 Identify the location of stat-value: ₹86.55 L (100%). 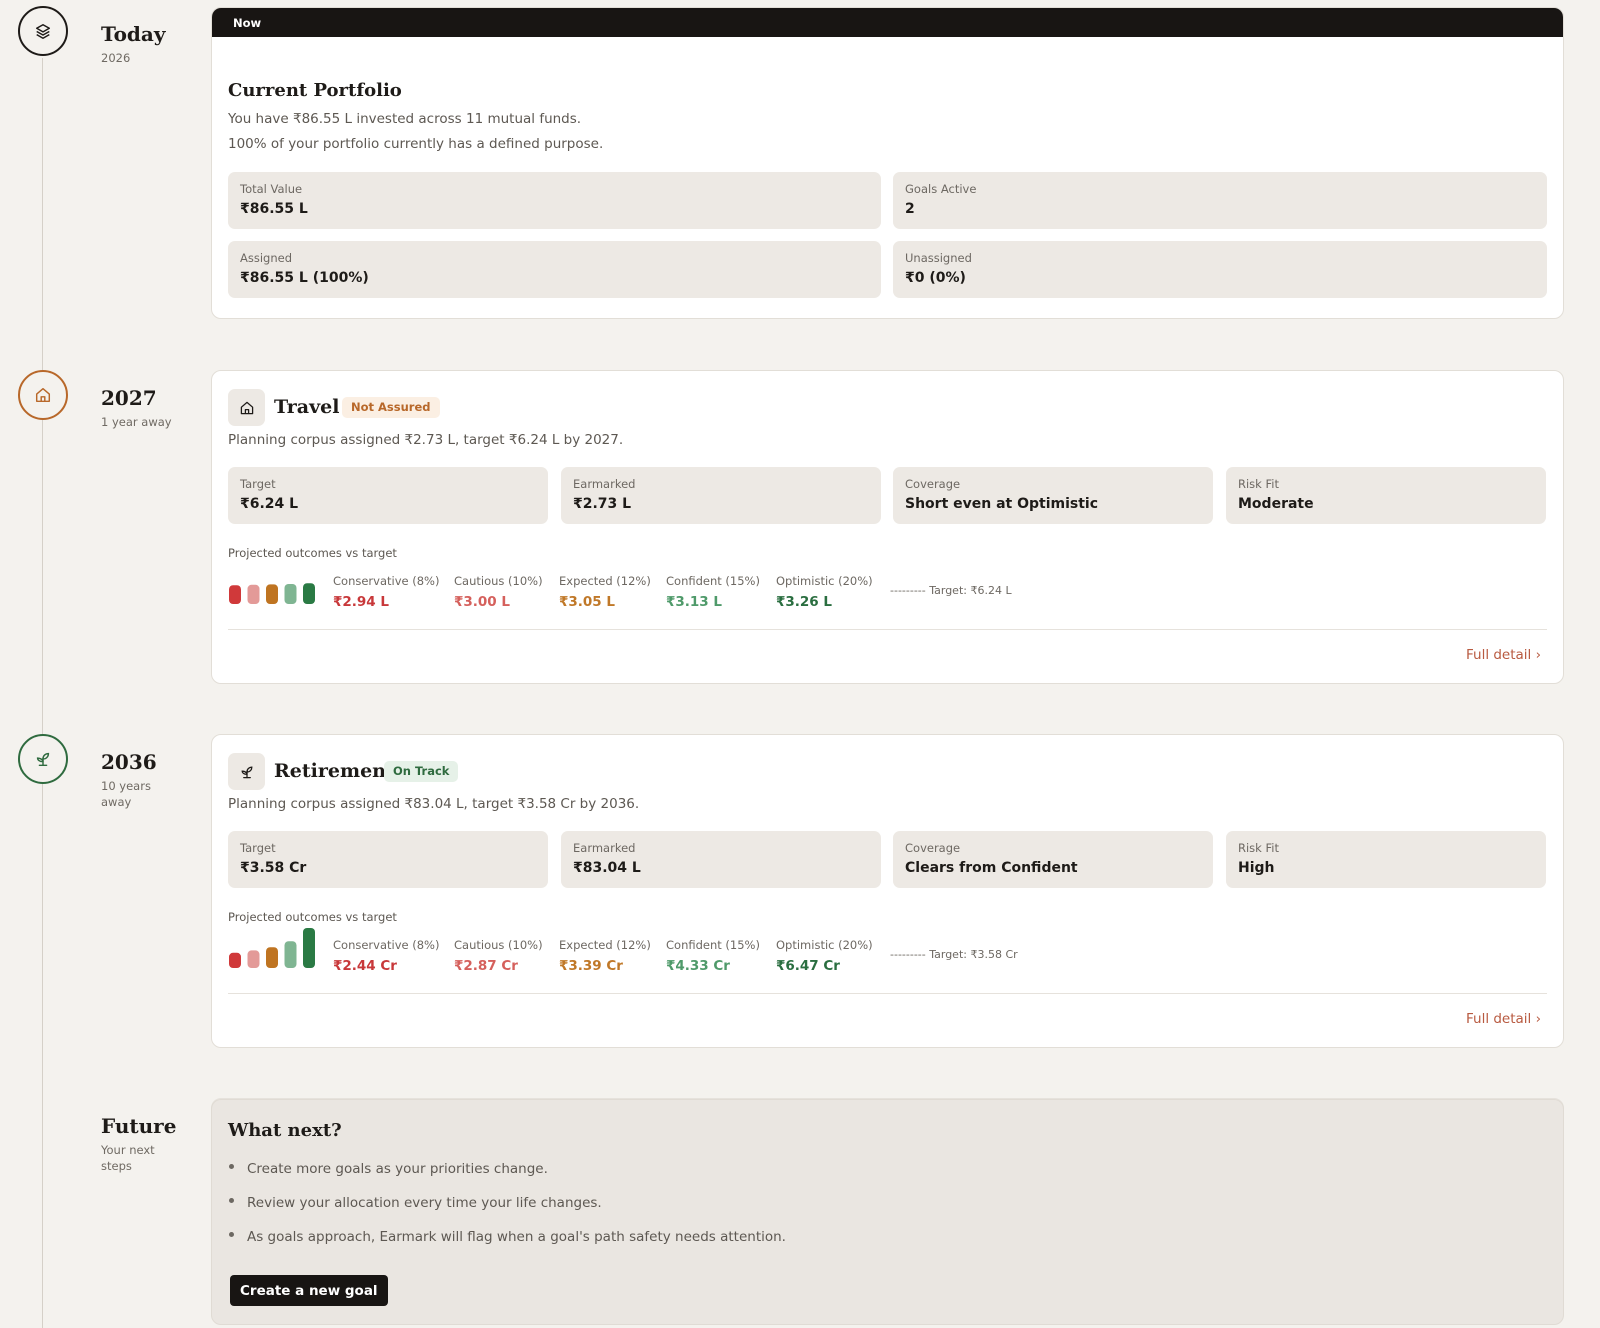
(304, 278).